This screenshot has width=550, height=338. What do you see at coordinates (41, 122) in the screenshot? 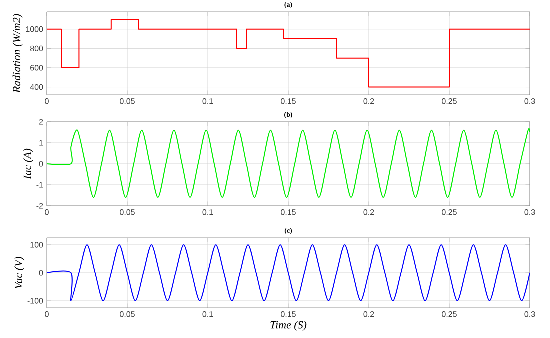
I see `y-tick-label: 2` at bounding box center [41, 122].